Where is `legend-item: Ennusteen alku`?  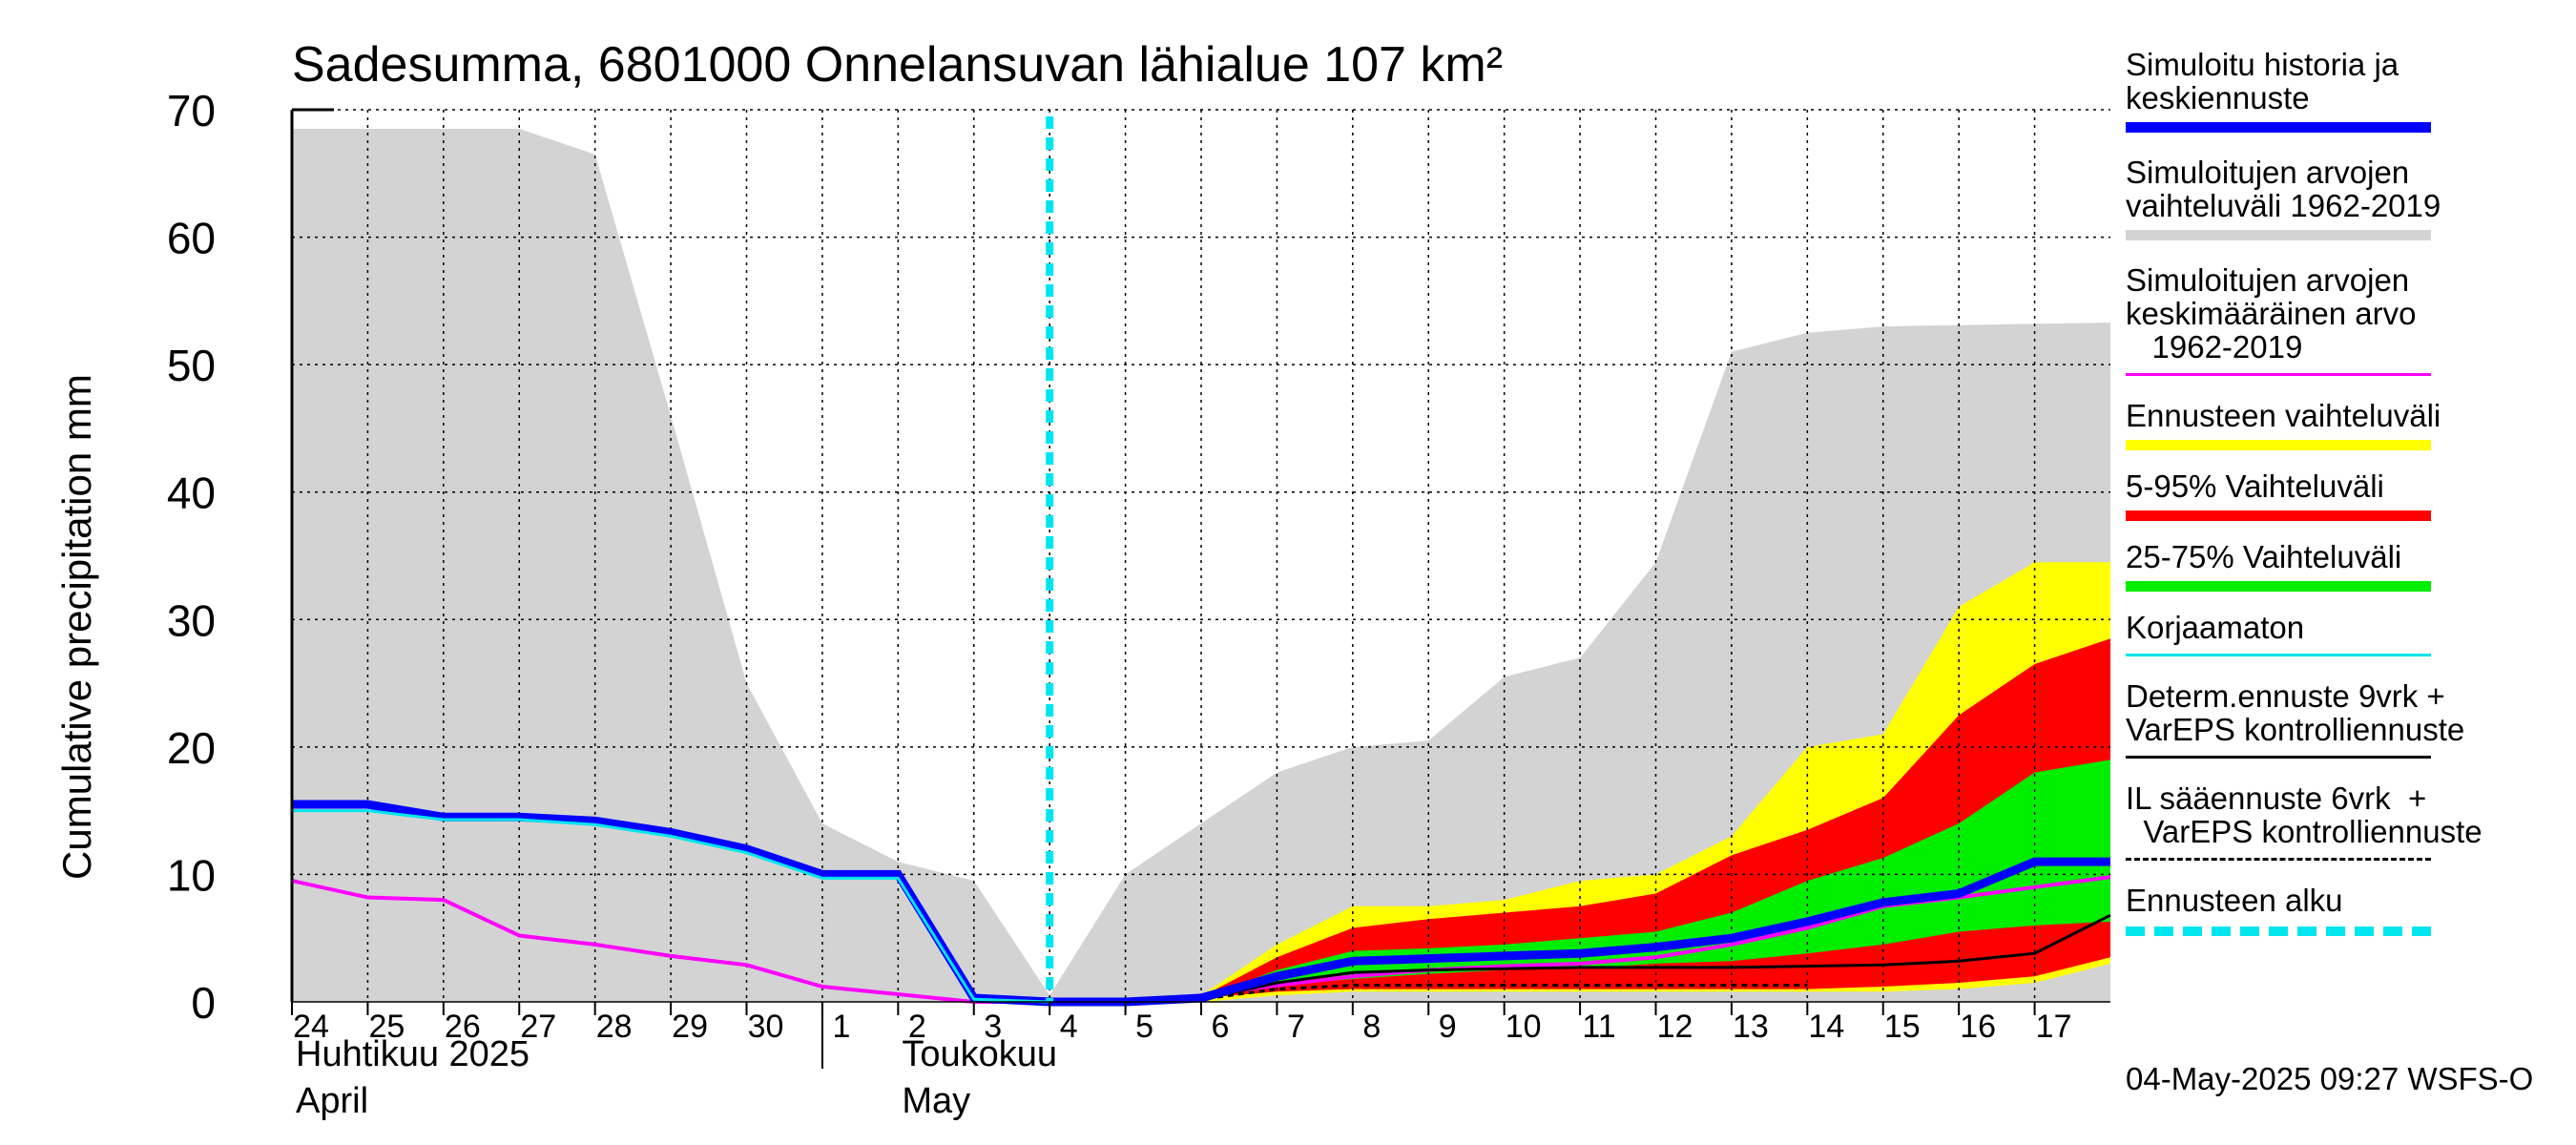
legend-item: Ennusteen alku is located at coordinates (2335, 910).